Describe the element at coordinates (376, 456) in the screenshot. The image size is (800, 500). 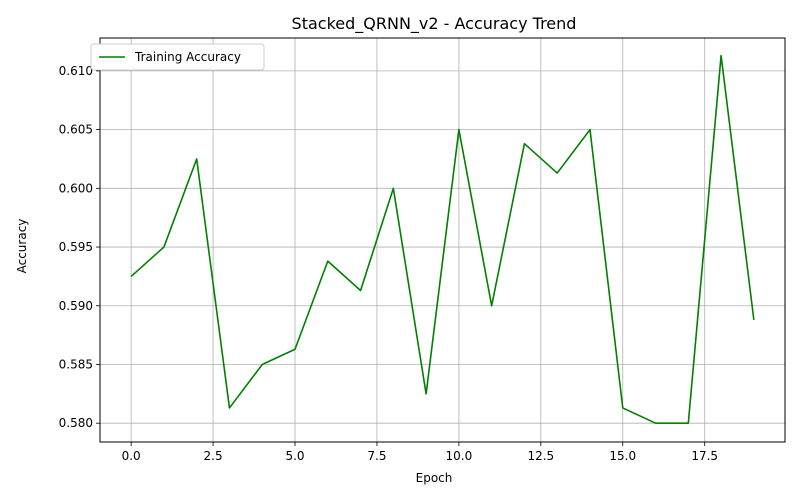
I see `x-tick-label: 7.5` at that location.